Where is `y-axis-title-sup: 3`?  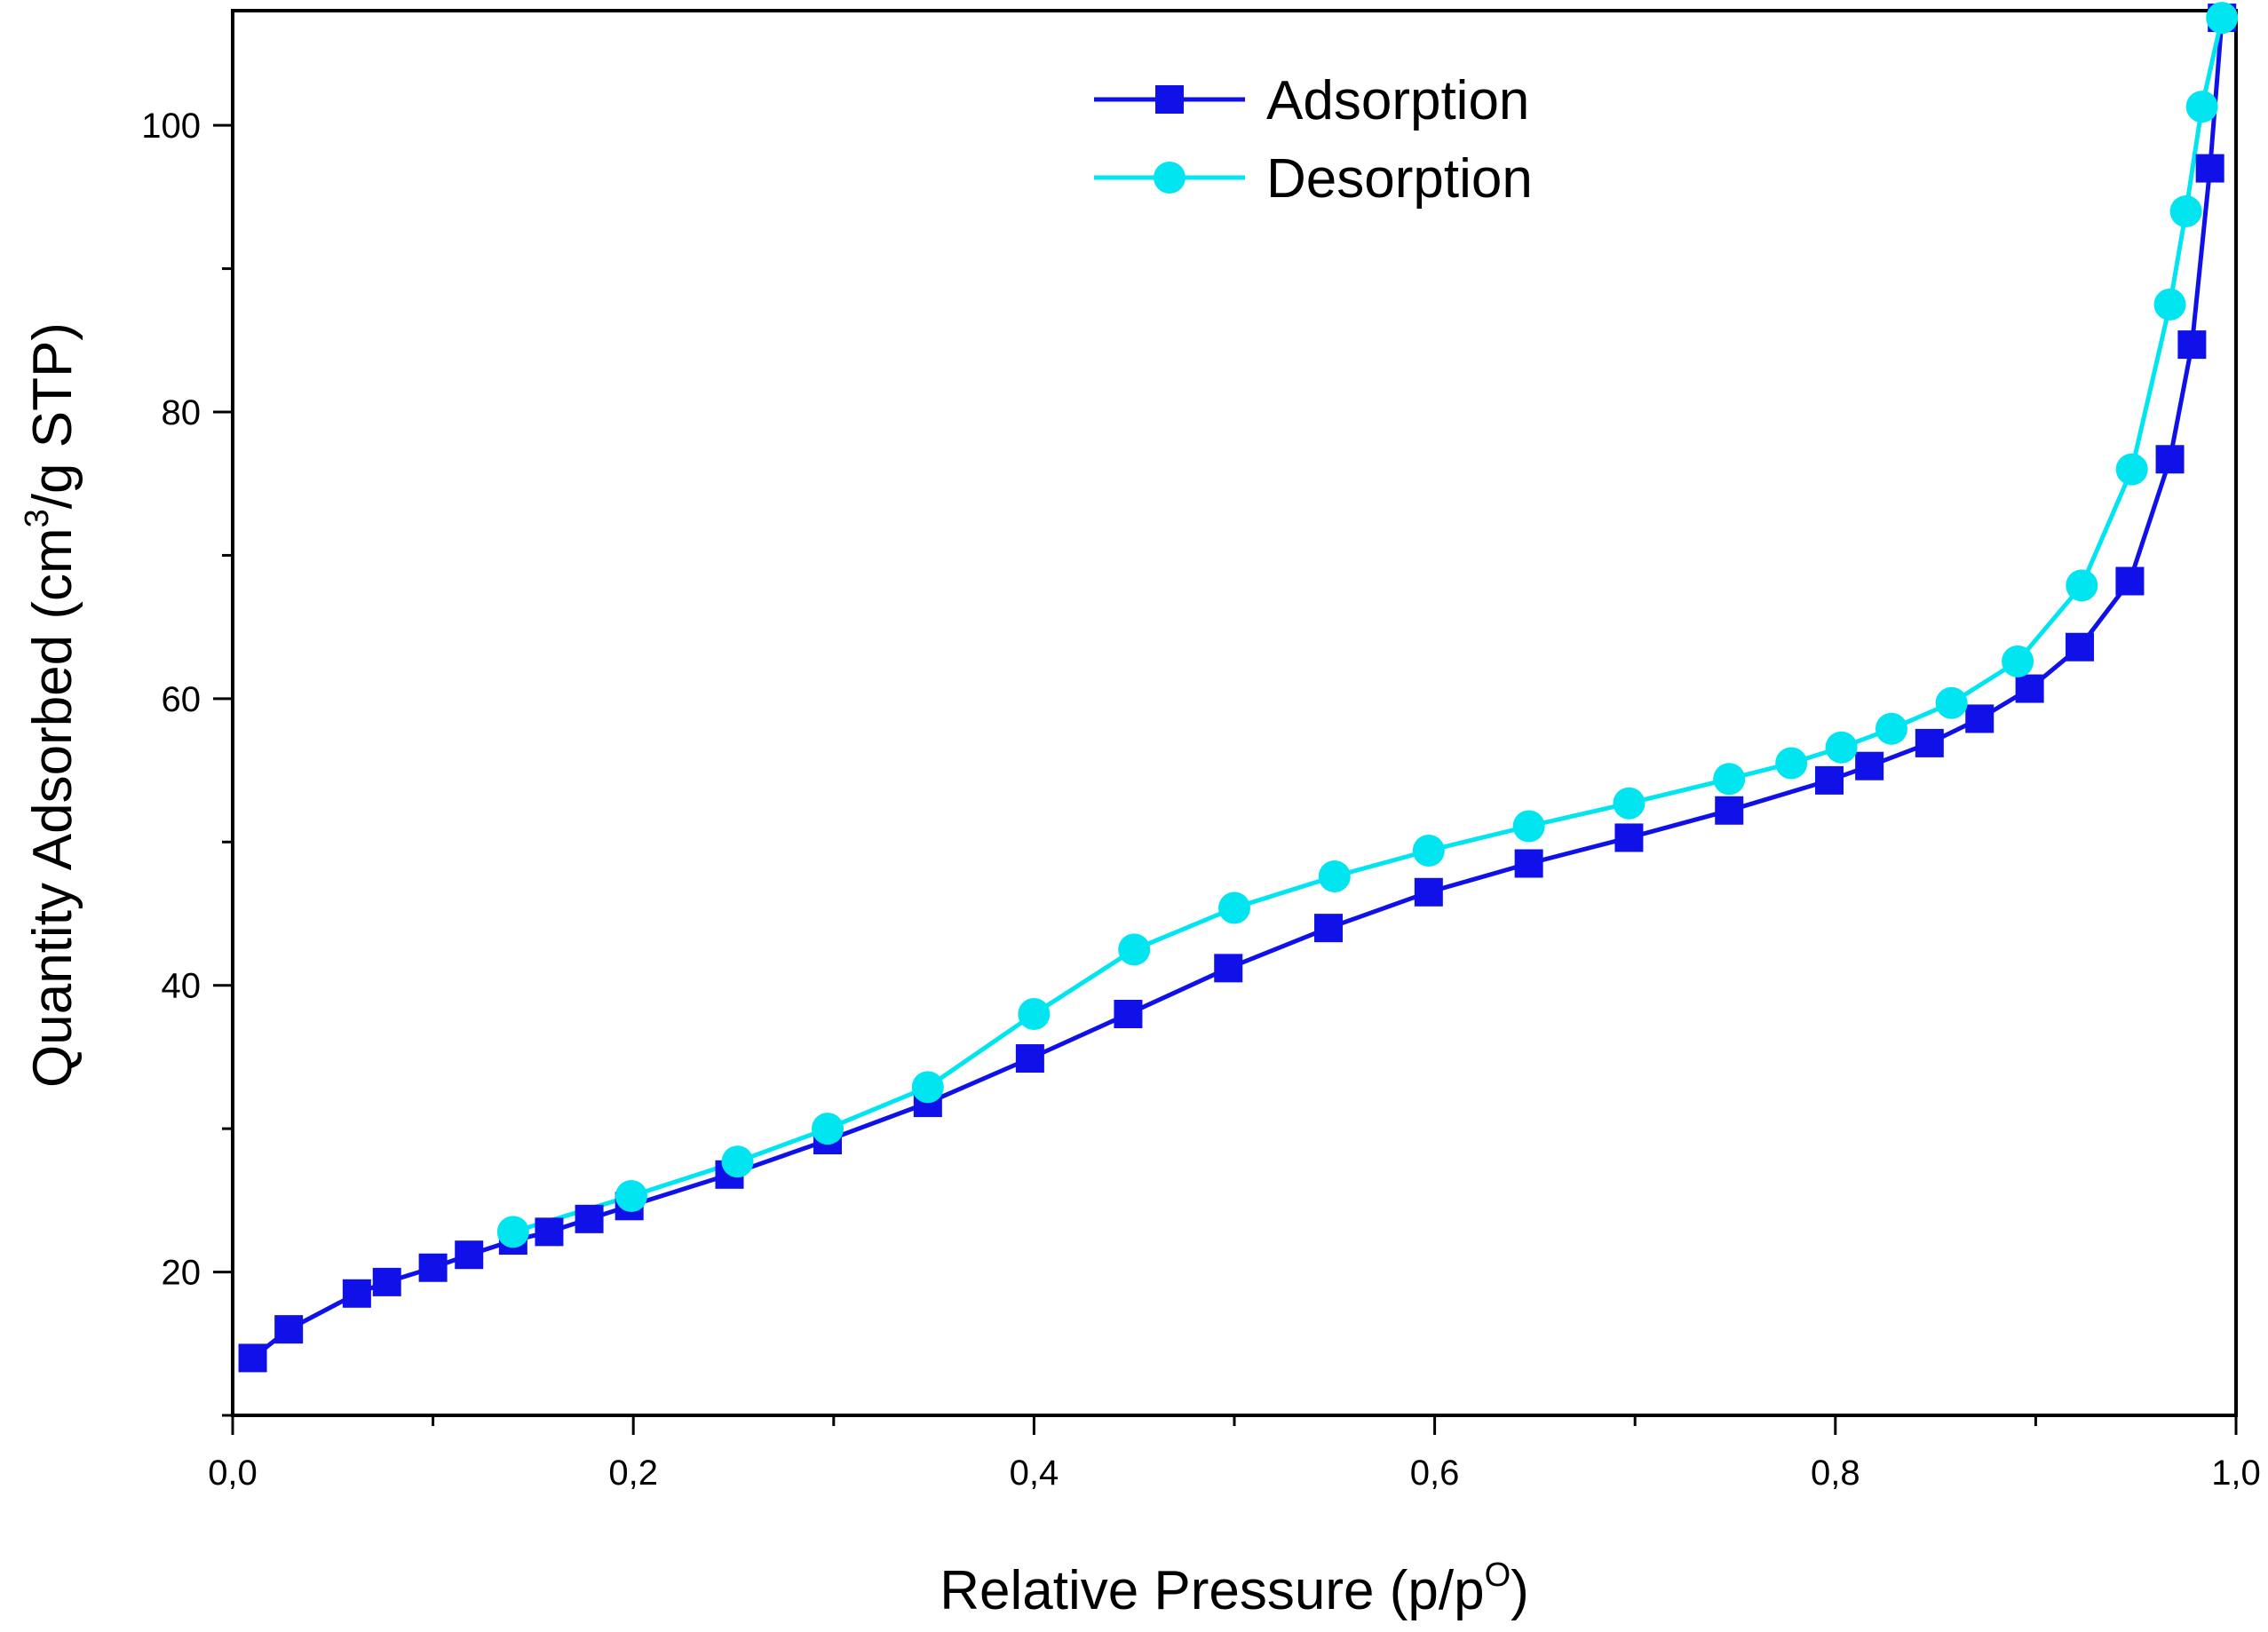 y-axis-title-sup: 3 is located at coordinates (38, 518).